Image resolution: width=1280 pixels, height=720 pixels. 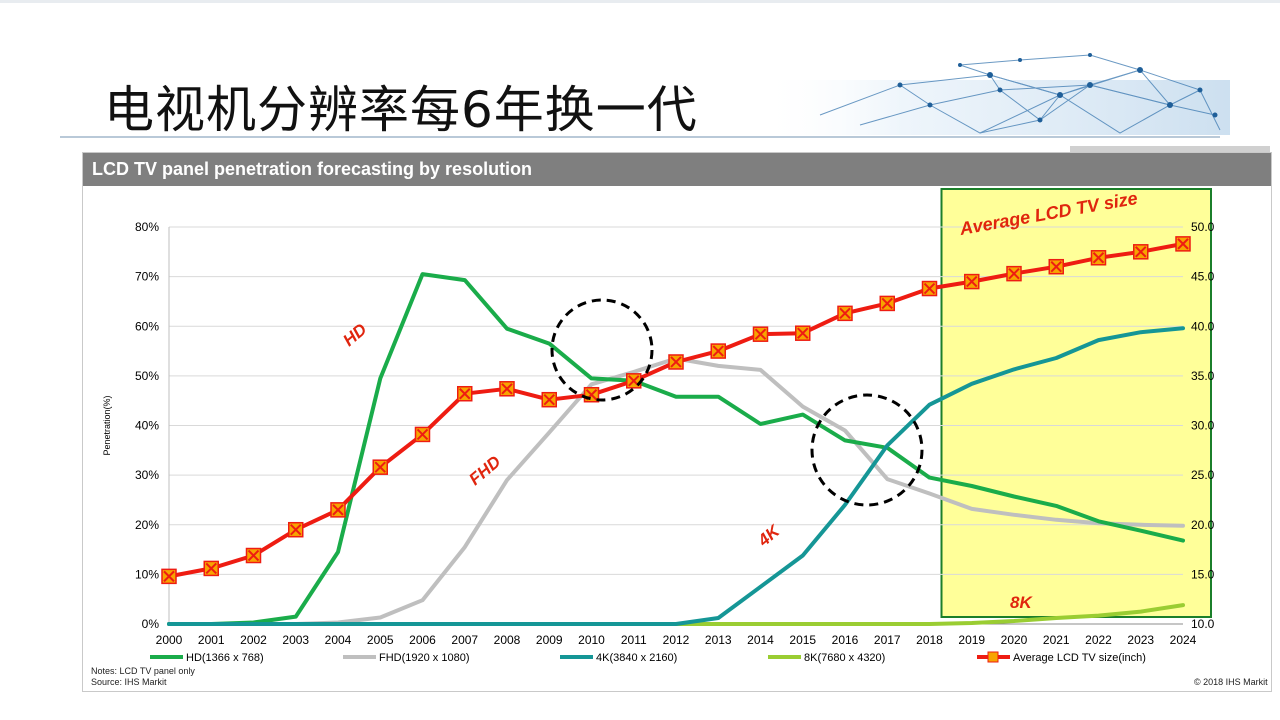 I want to click on legend-label-hd: HD(1366 x 768), so click(x=225, y=658).